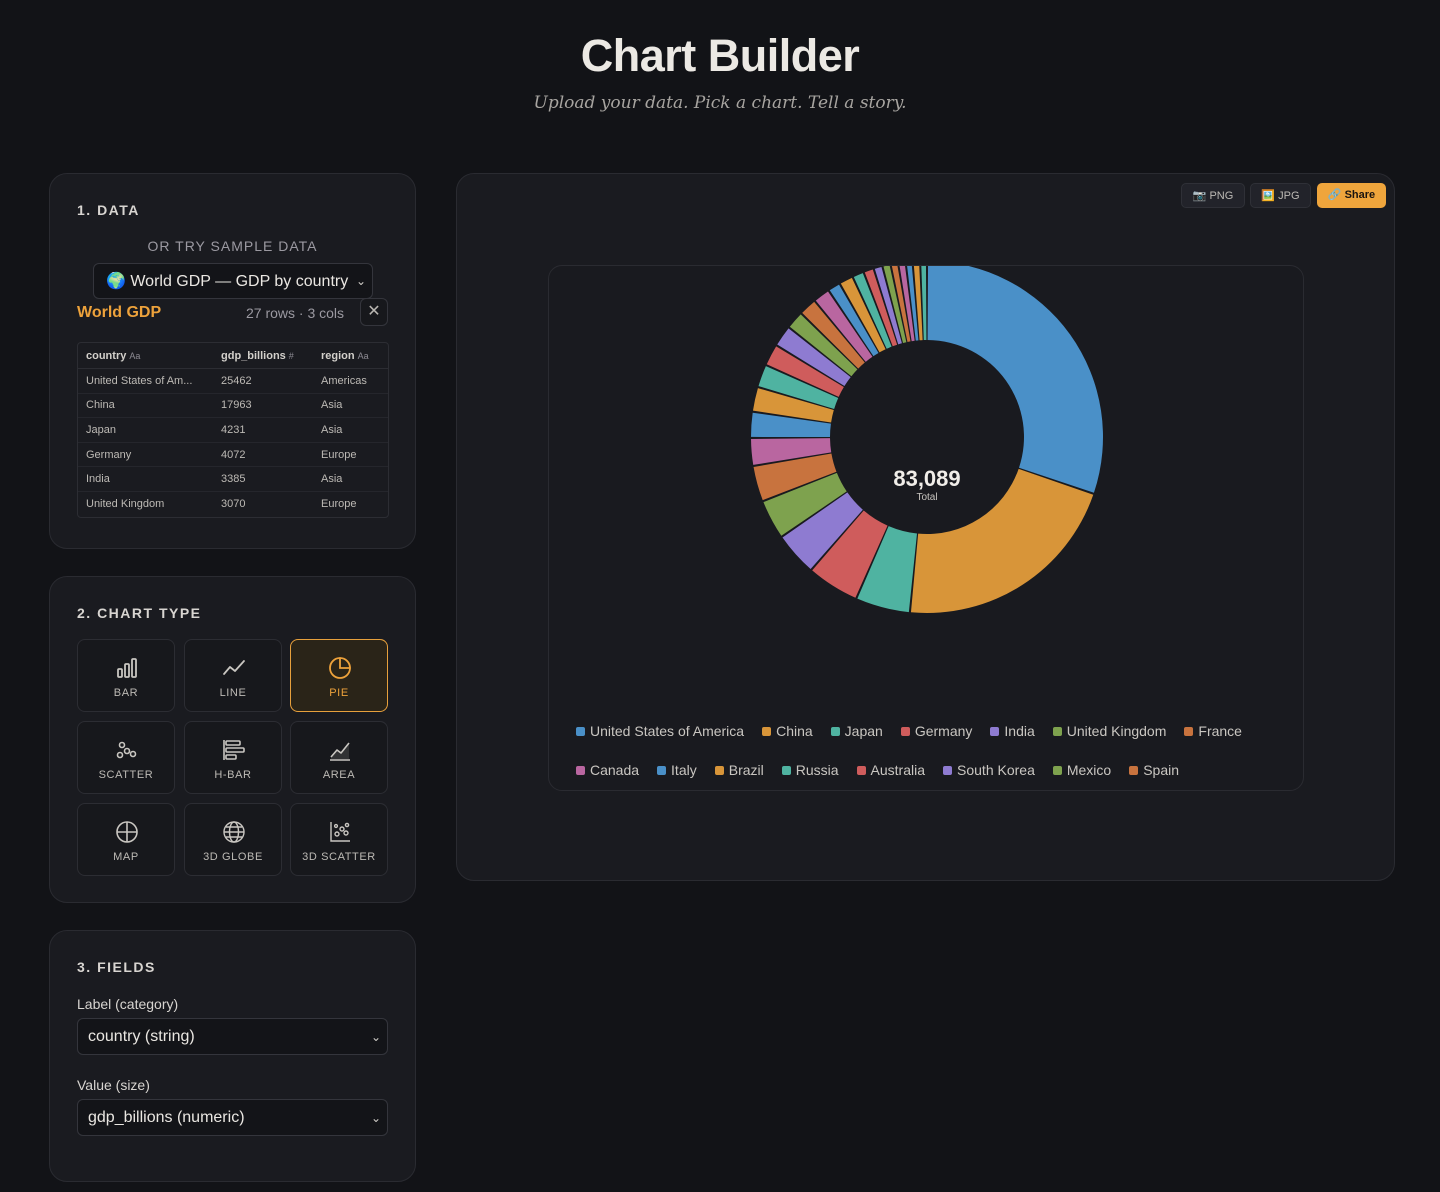  Describe the element at coordinates (856, 731) in the screenshot. I see `legend-item: Japan` at that location.